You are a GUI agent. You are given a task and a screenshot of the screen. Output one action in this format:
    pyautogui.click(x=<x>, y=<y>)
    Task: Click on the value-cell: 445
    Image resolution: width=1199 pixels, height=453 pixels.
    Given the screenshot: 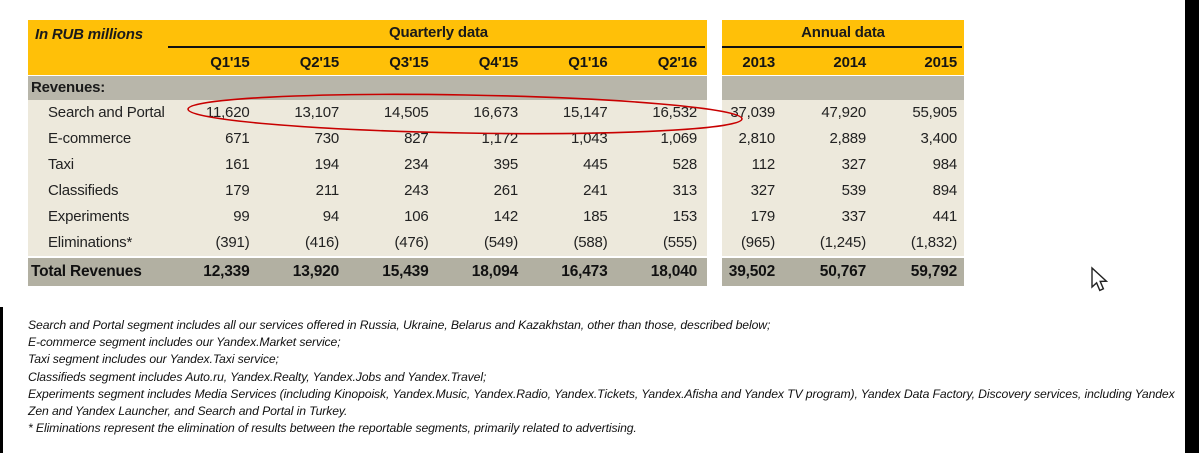 What is the action you would take?
    pyautogui.click(x=595, y=164)
    